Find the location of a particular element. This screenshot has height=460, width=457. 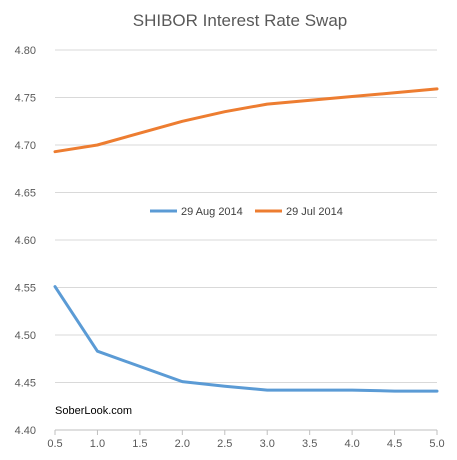

y-tick-label: 4.70 is located at coordinates (25, 146).